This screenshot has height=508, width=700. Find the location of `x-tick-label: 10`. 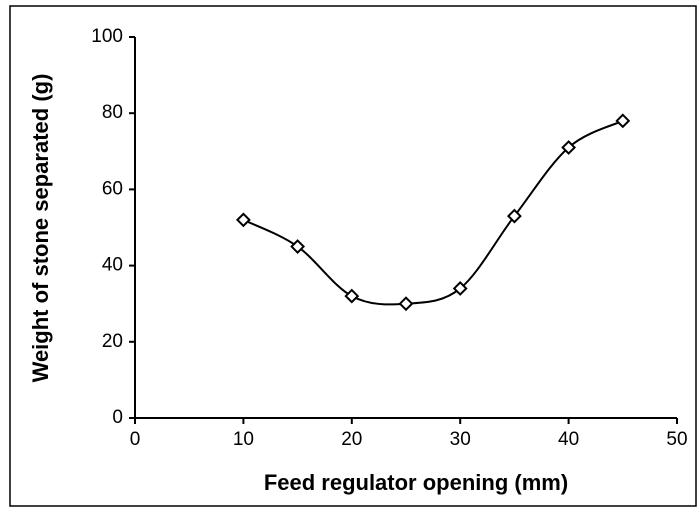

x-tick-label: 10 is located at coordinates (243, 439).